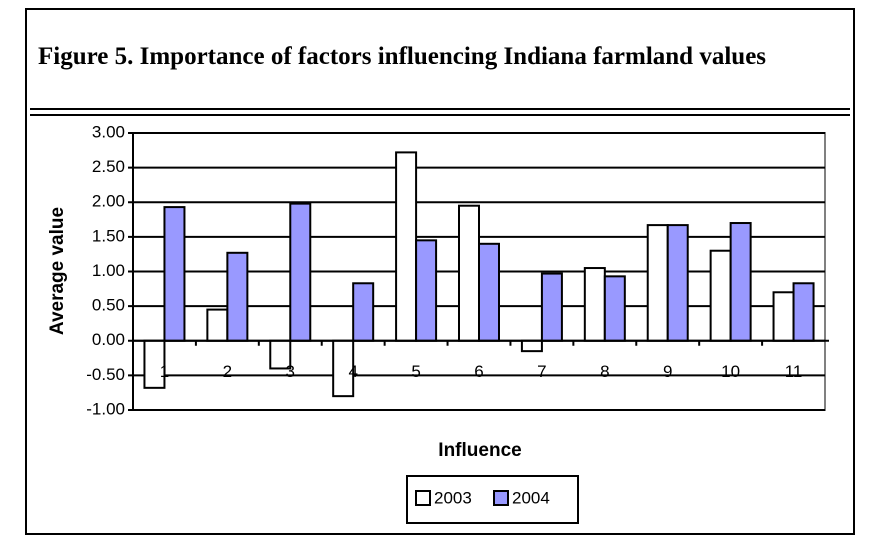 The image size is (874, 556). I want to click on x-tick-label: 10, so click(730, 371).